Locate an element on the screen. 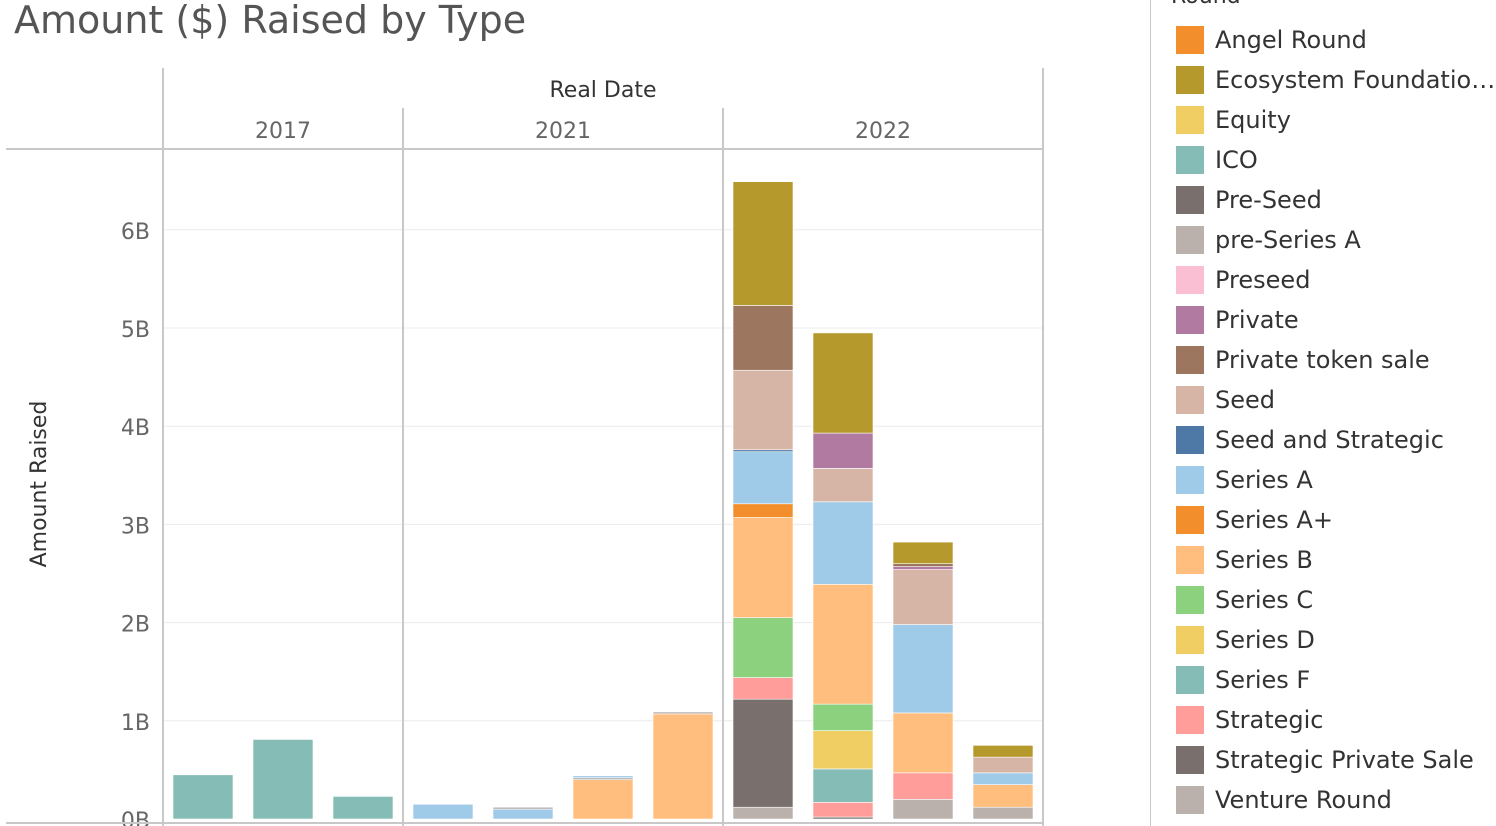 This screenshot has height=826, width=1496. legend-label: Seed and Strategic is located at coordinates (1329, 440).